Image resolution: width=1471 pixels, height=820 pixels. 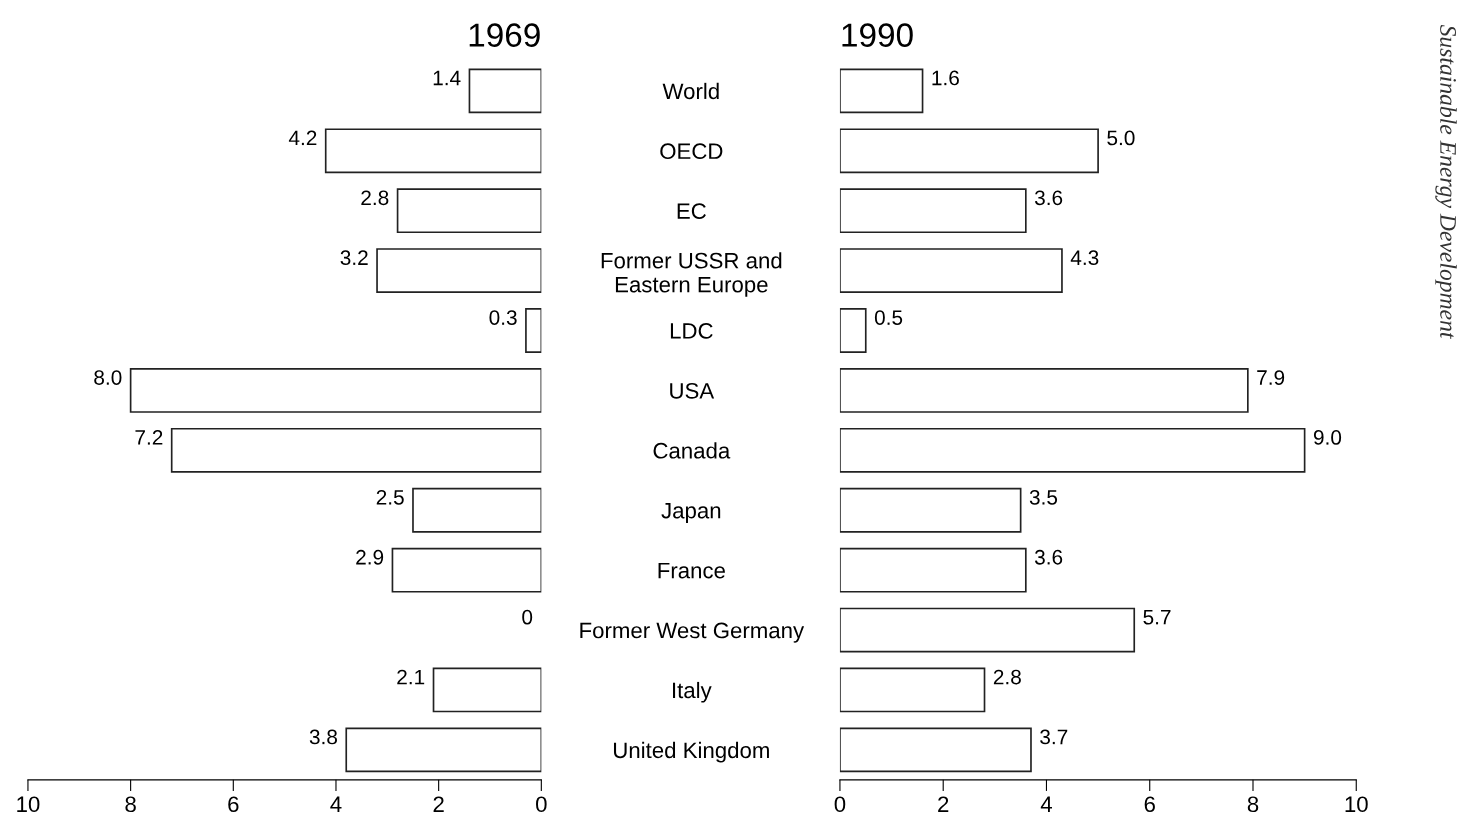 What do you see at coordinates (1157, 617) in the screenshot?
I see `data-label: 5.7` at bounding box center [1157, 617].